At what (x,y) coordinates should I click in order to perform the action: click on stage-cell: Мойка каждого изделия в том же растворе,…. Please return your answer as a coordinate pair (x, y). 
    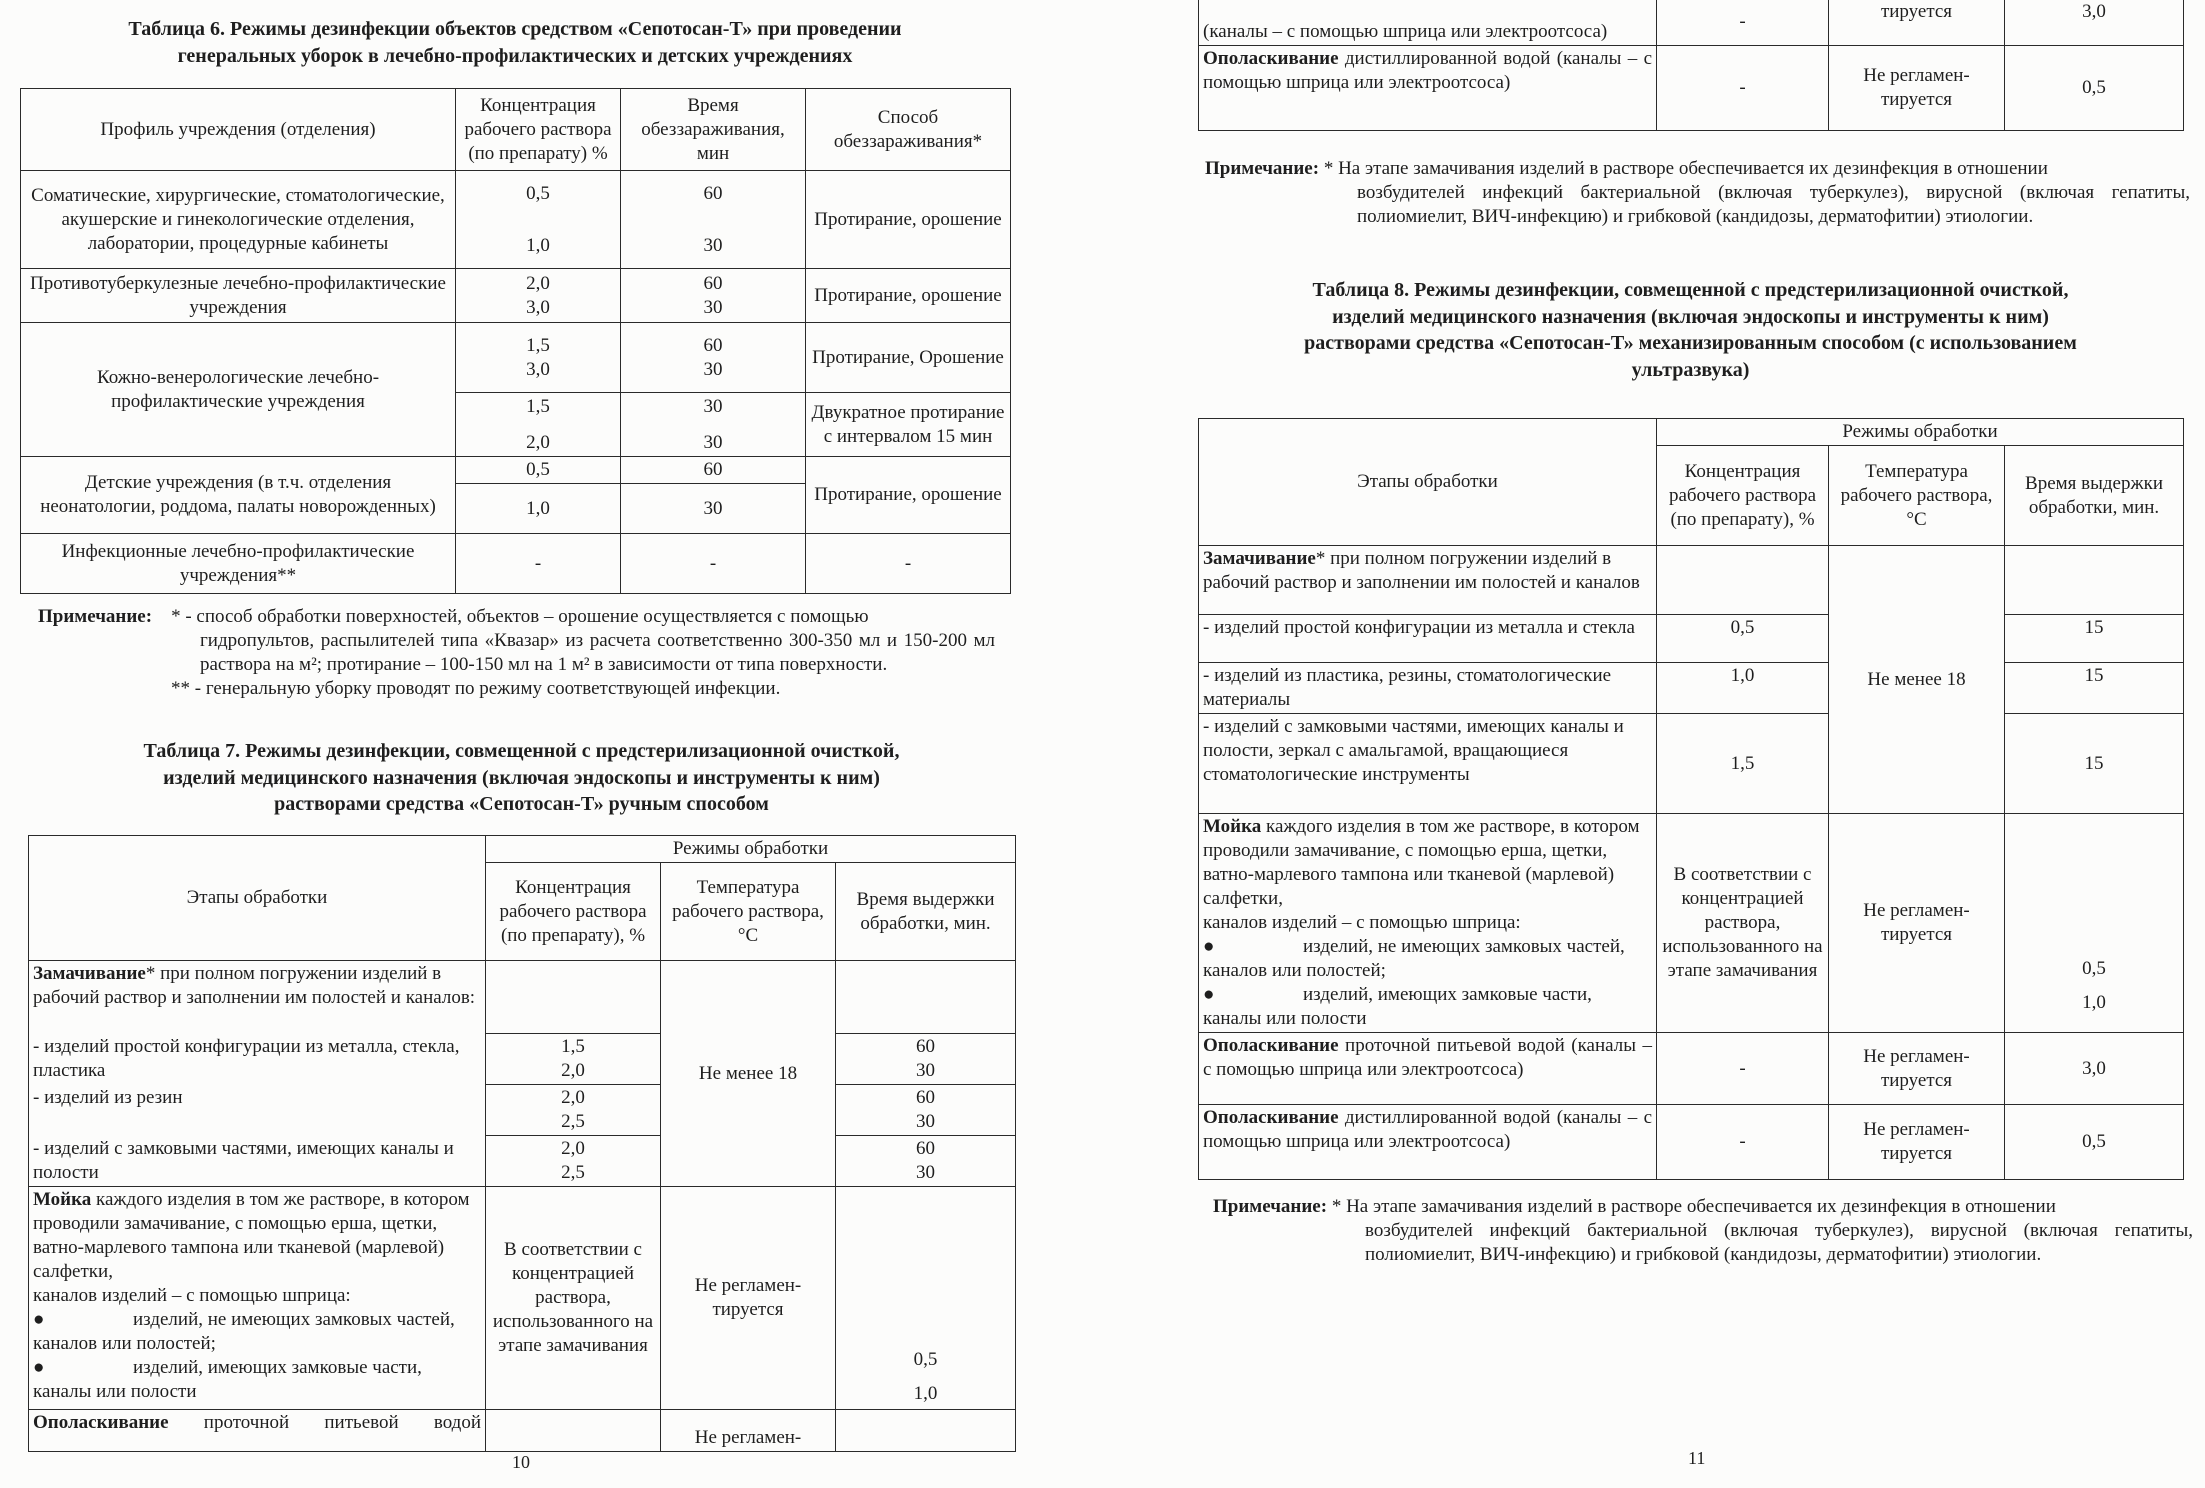
    Looking at the image, I should click on (1427, 923).